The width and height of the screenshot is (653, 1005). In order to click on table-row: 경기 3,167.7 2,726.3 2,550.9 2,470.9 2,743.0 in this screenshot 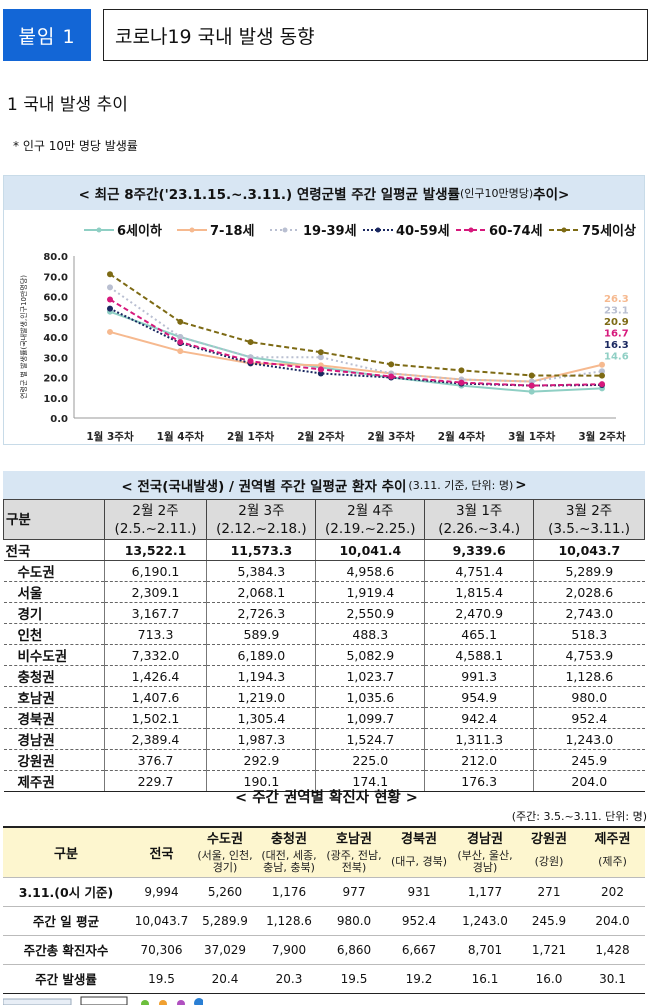, I will do `click(324, 613)`.